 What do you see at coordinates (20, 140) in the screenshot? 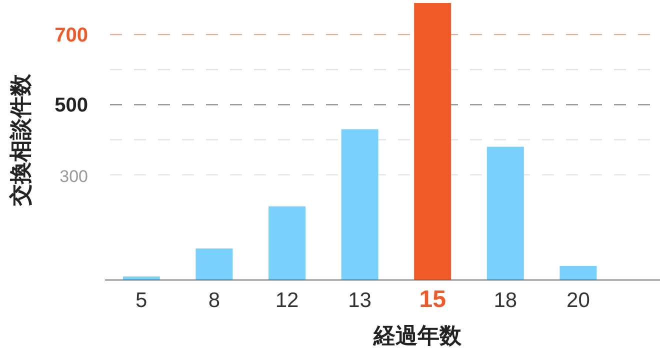
I see `y-axis-title: 交換相談件数` at bounding box center [20, 140].